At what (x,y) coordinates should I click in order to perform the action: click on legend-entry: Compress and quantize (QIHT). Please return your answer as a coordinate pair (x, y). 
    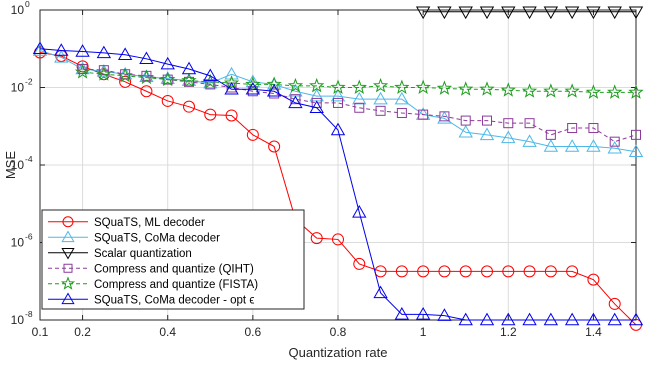
    Looking at the image, I should click on (151, 269).